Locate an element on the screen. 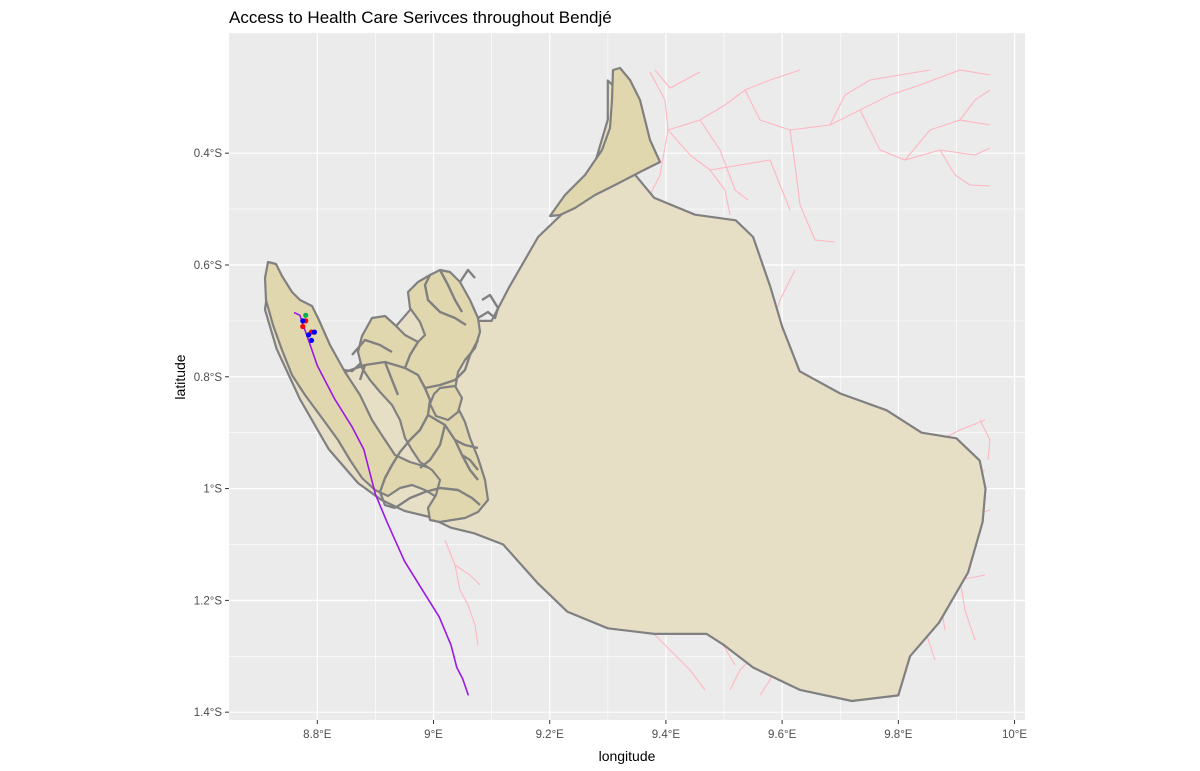 This screenshot has height=771, width=1200. y-tick-label: 1°S is located at coordinates (212, 490).